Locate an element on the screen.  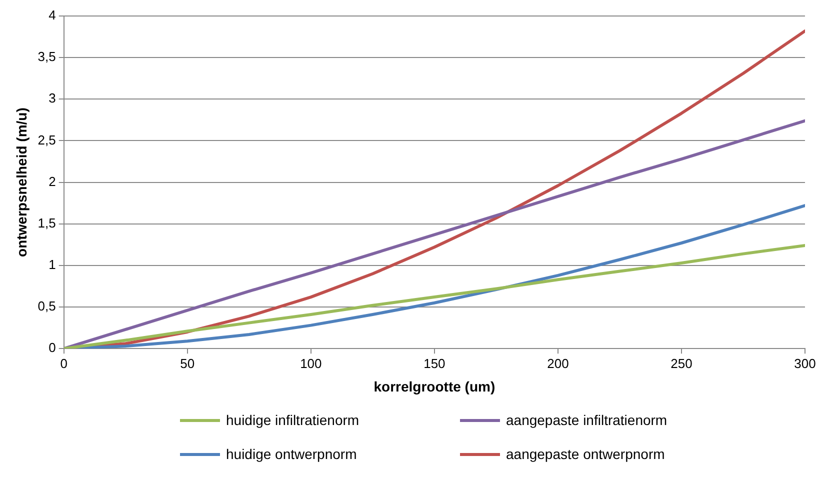
x-tick-label: 150 is located at coordinates (435, 363).